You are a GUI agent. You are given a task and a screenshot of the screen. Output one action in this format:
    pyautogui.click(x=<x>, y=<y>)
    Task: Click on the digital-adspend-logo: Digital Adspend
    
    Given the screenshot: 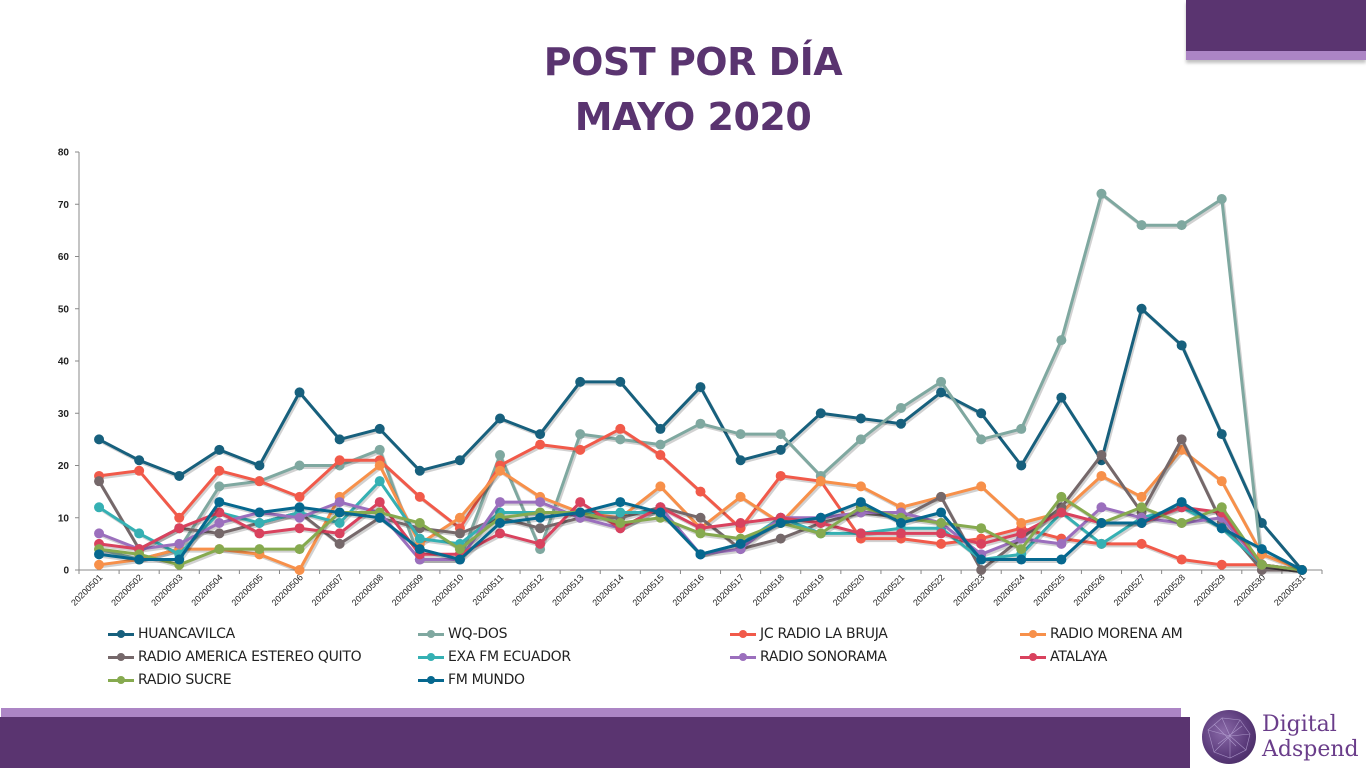 What is the action you would take?
    pyautogui.click(x=1282, y=737)
    